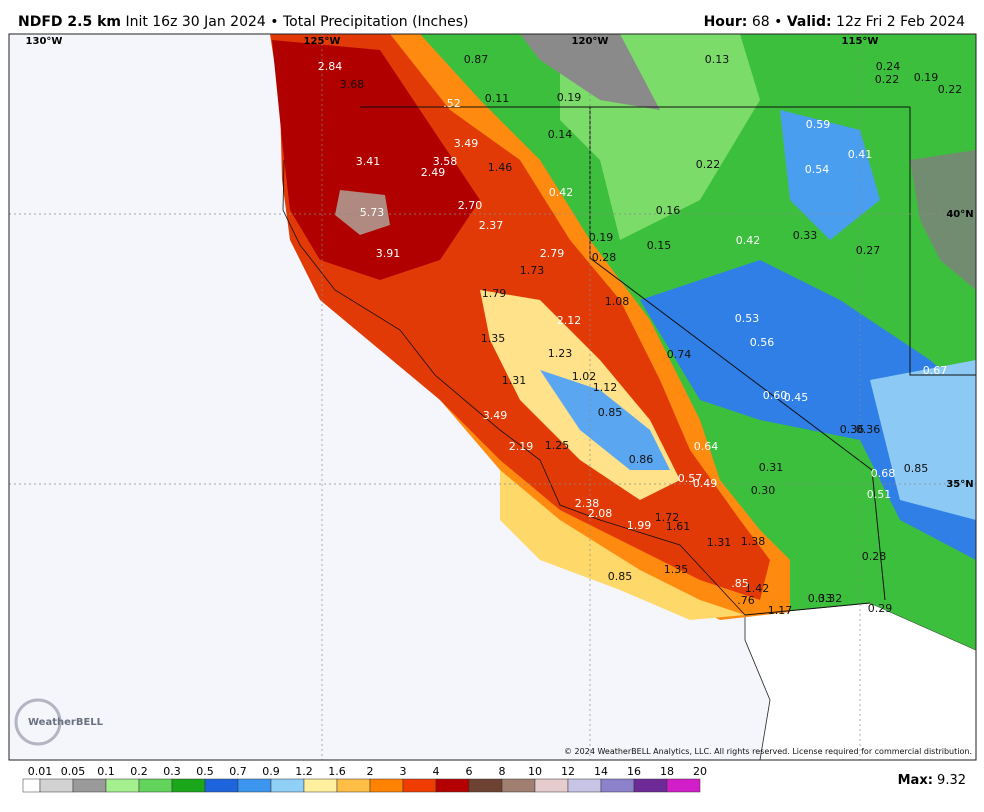 Image resolution: width=984 pixels, height=812 pixels. Describe the element at coordinates (916, 468) in the screenshot. I see `point-value: 0.85` at that location.